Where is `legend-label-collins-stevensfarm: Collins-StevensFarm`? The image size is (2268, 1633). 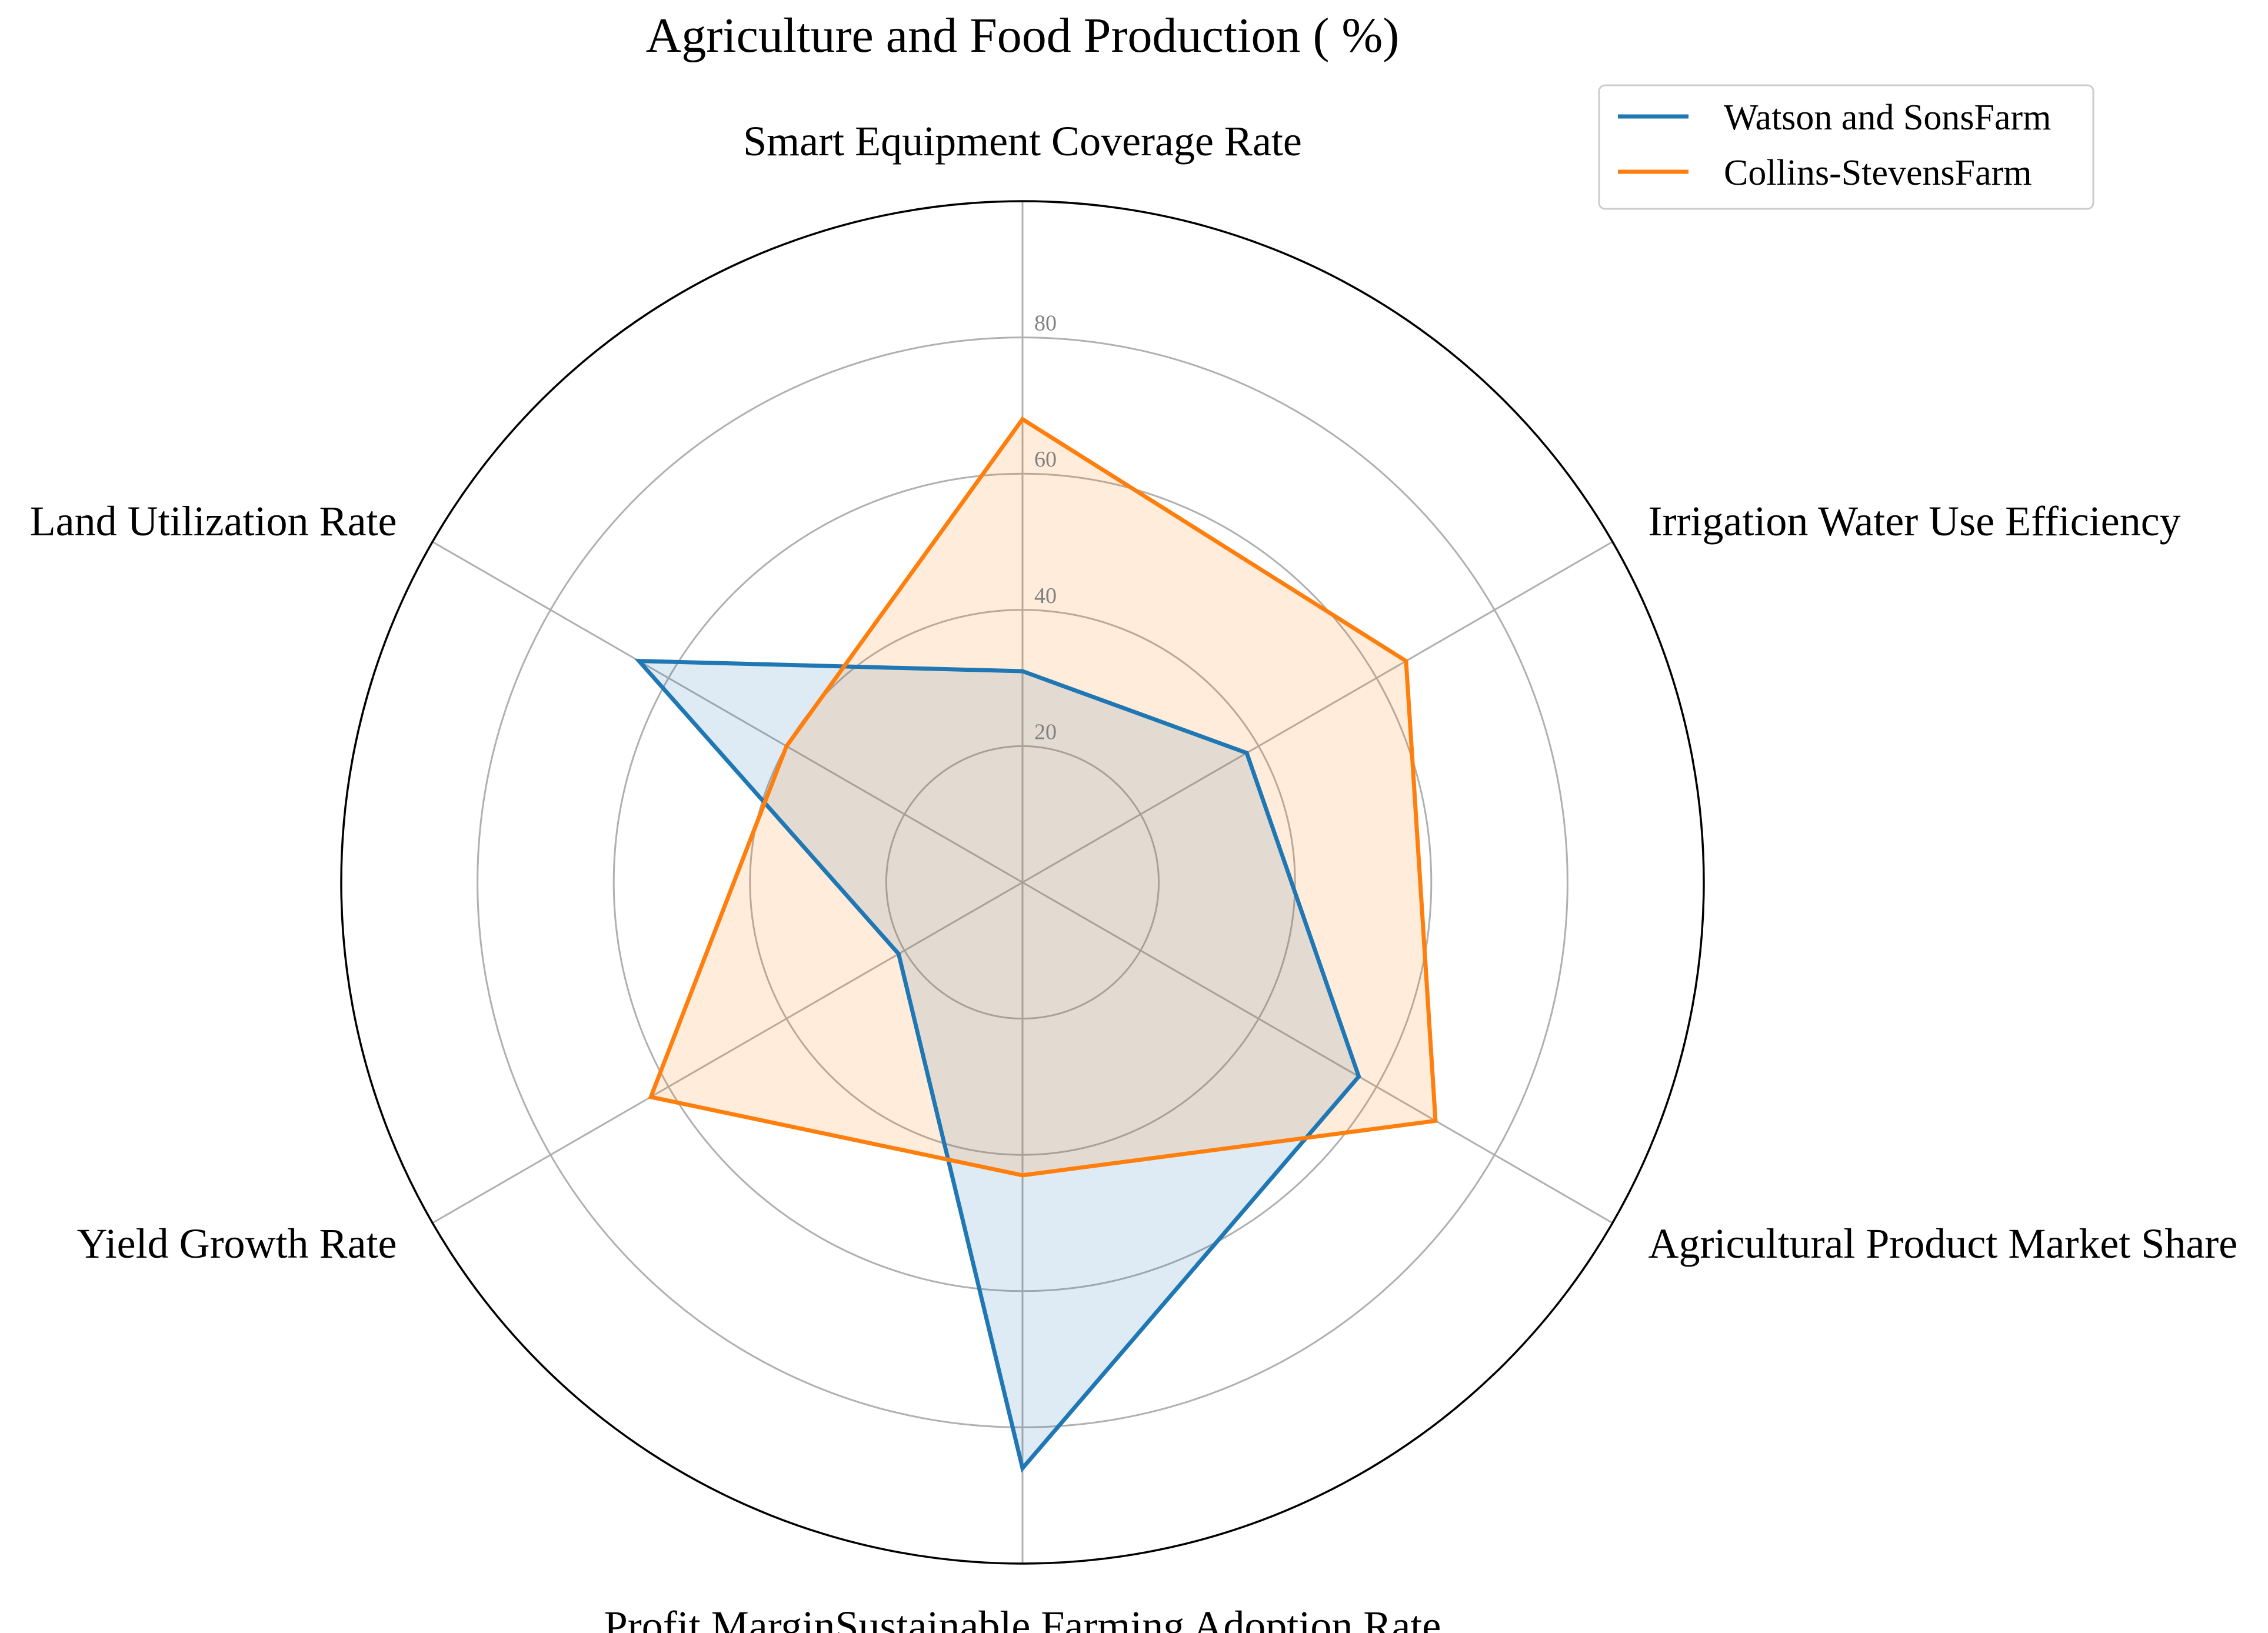 legend-label-collins-stevensfarm: Collins-StevensFarm is located at coordinates (1878, 173).